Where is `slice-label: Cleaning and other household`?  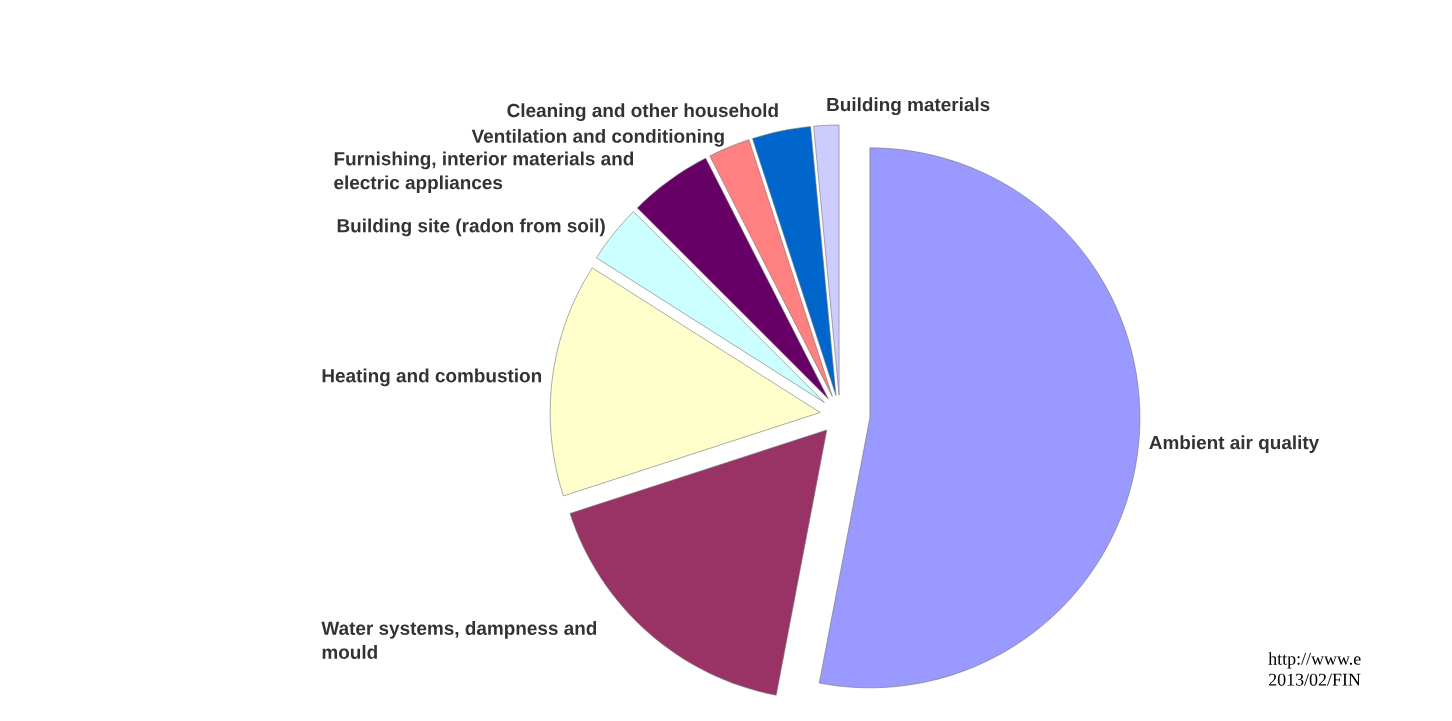 slice-label: Cleaning and other household is located at coordinates (642, 112).